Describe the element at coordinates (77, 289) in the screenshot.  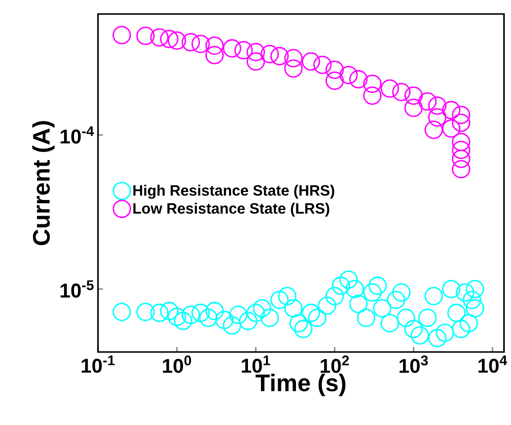
I see `y-tick-label: 10$^{-5}$` at that location.